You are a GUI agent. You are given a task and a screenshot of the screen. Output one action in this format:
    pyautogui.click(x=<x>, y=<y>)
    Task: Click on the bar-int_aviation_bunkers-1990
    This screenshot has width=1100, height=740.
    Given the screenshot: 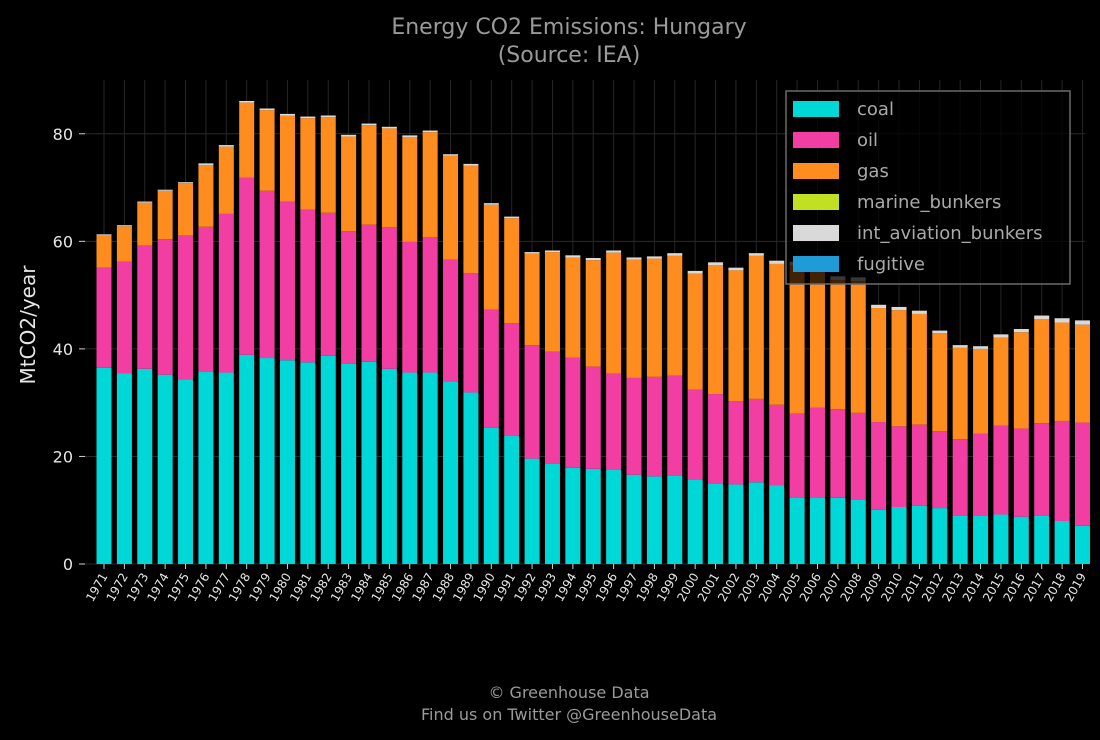 What is the action you would take?
    pyautogui.click(x=491, y=204)
    